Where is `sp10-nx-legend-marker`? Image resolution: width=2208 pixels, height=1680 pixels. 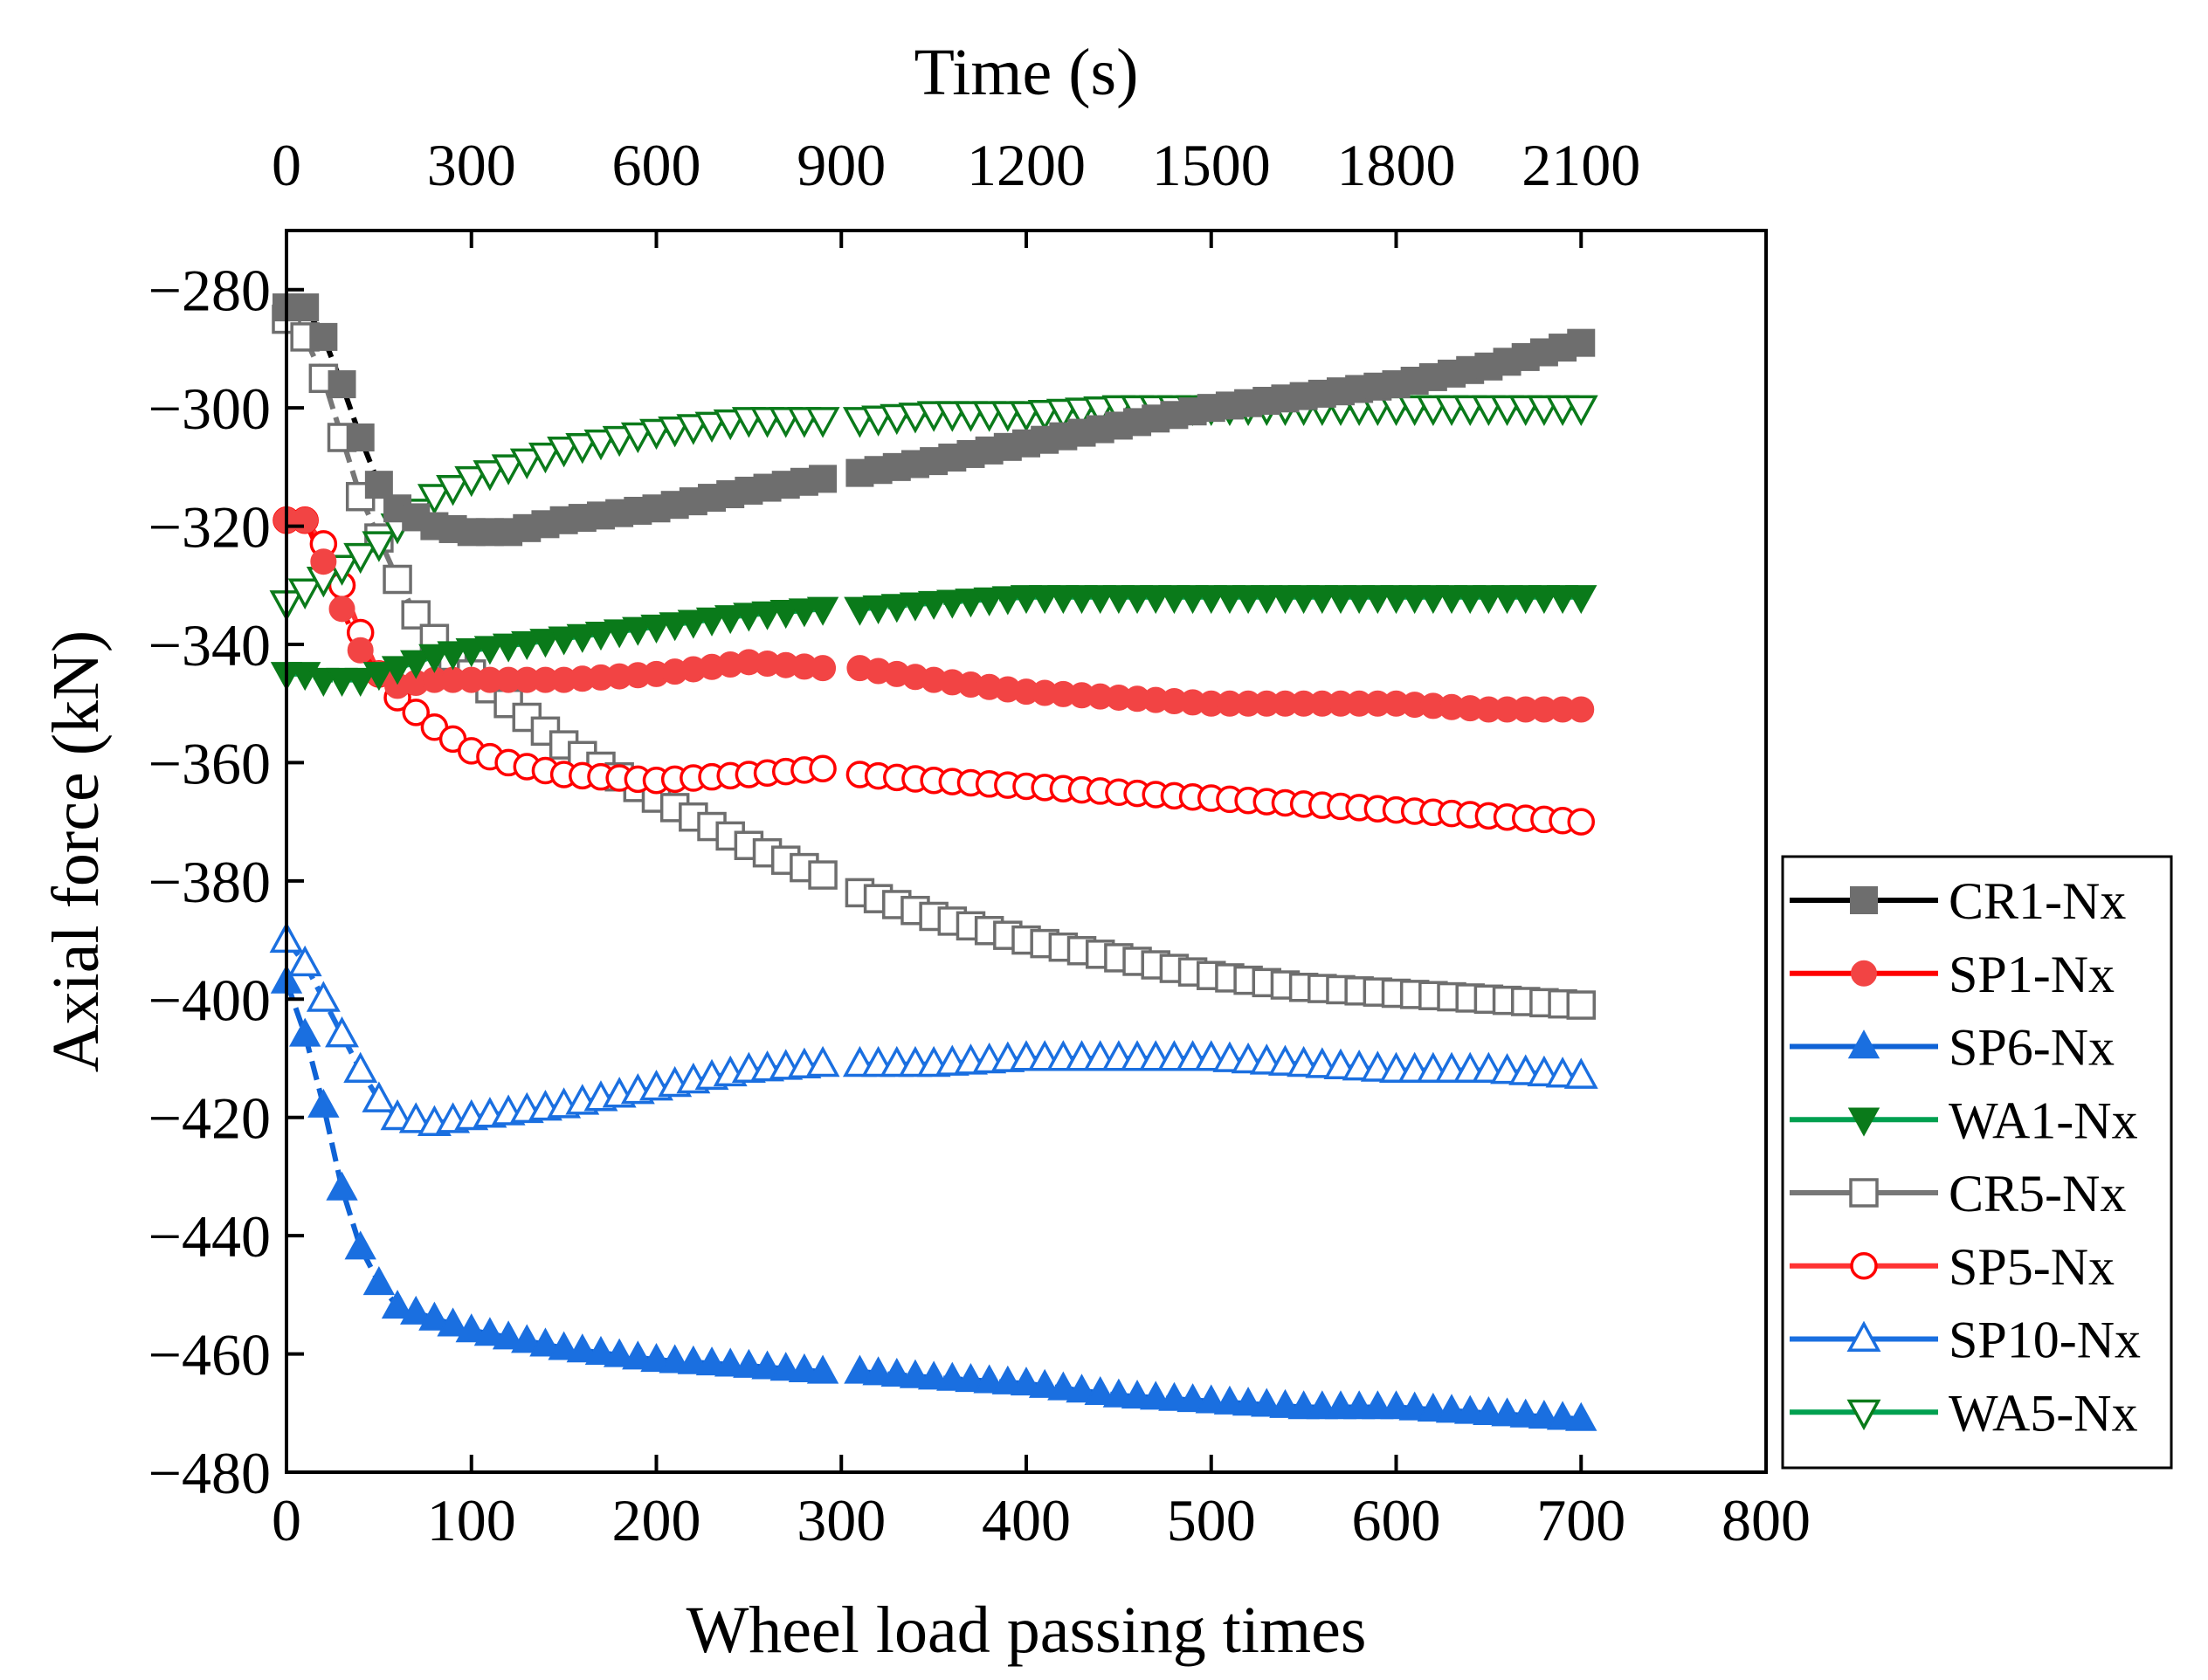
sp10-nx-legend-marker is located at coordinates (1863, 1336).